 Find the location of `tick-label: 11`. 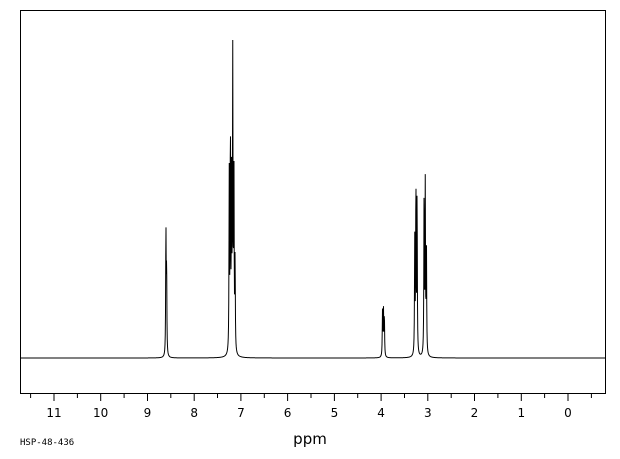

tick-label: 11 is located at coordinates (53, 413).